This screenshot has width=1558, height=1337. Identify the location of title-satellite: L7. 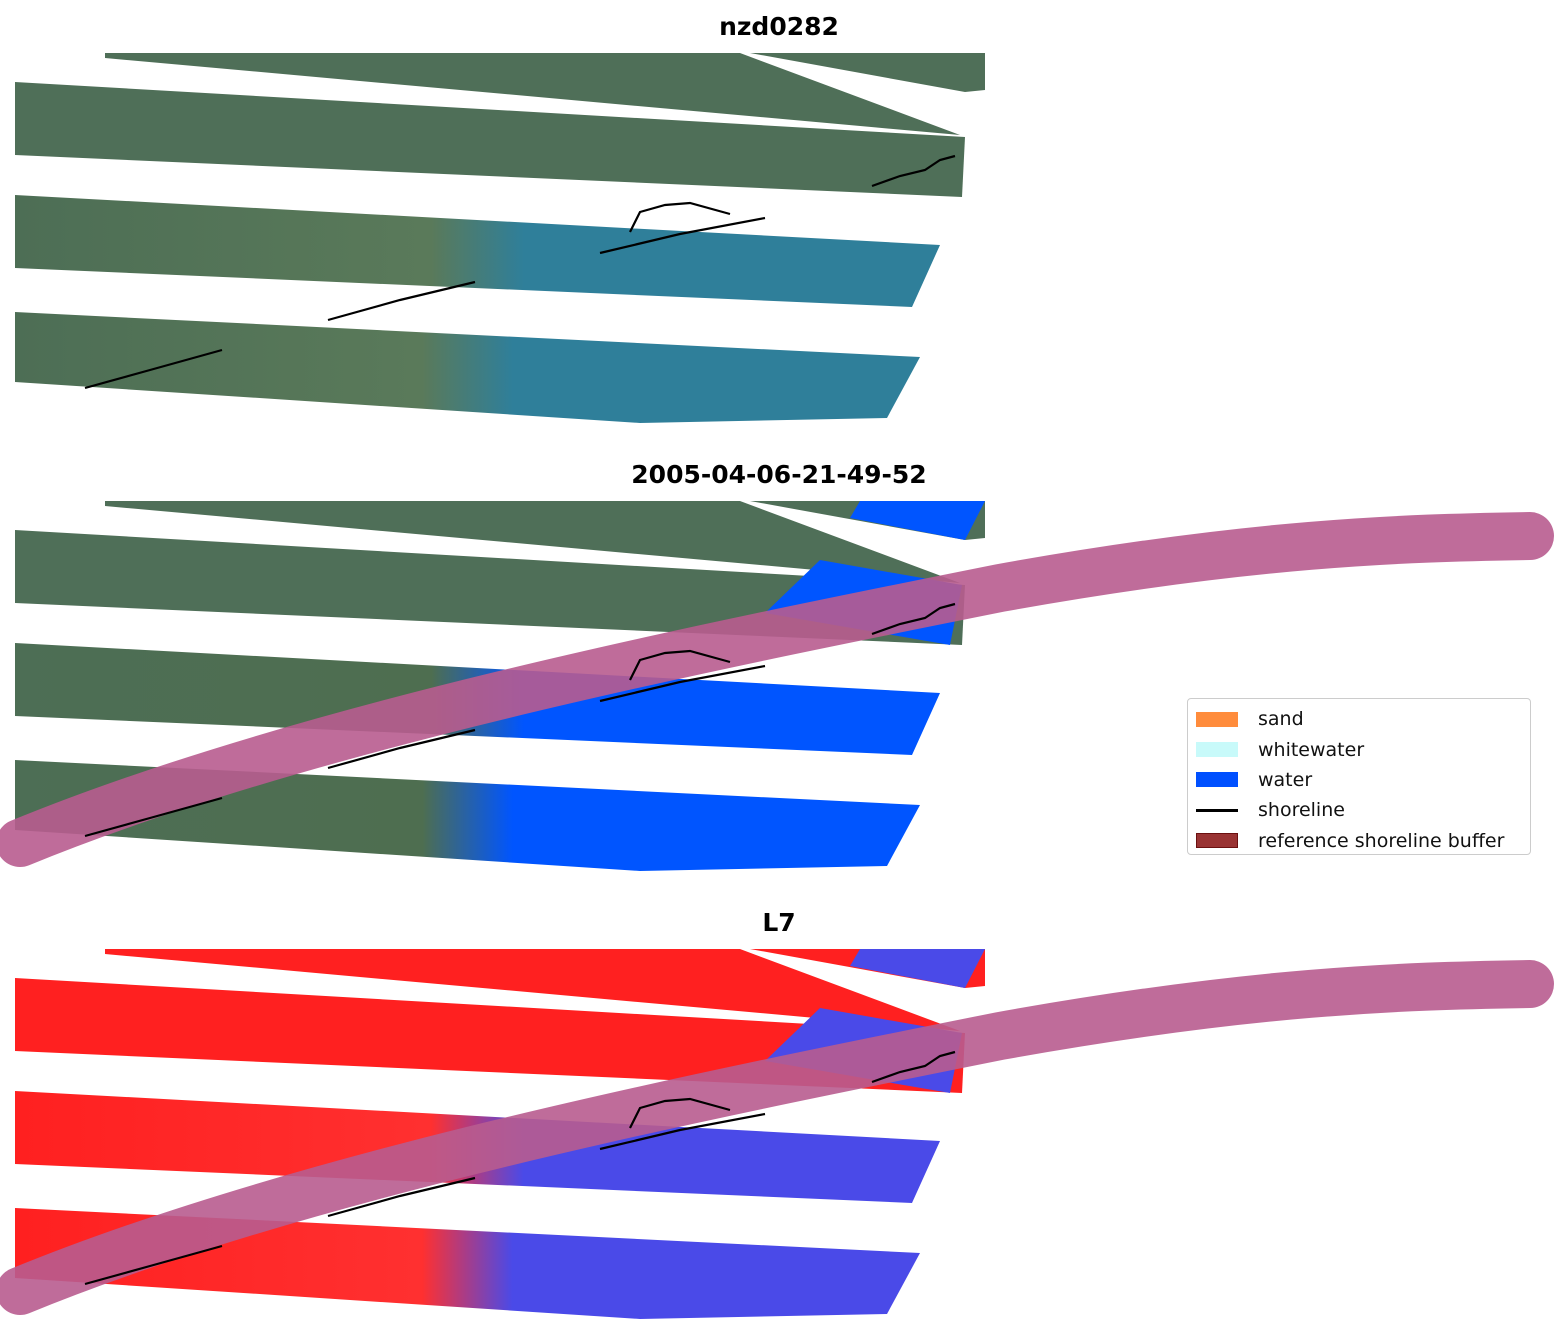
(779, 922).